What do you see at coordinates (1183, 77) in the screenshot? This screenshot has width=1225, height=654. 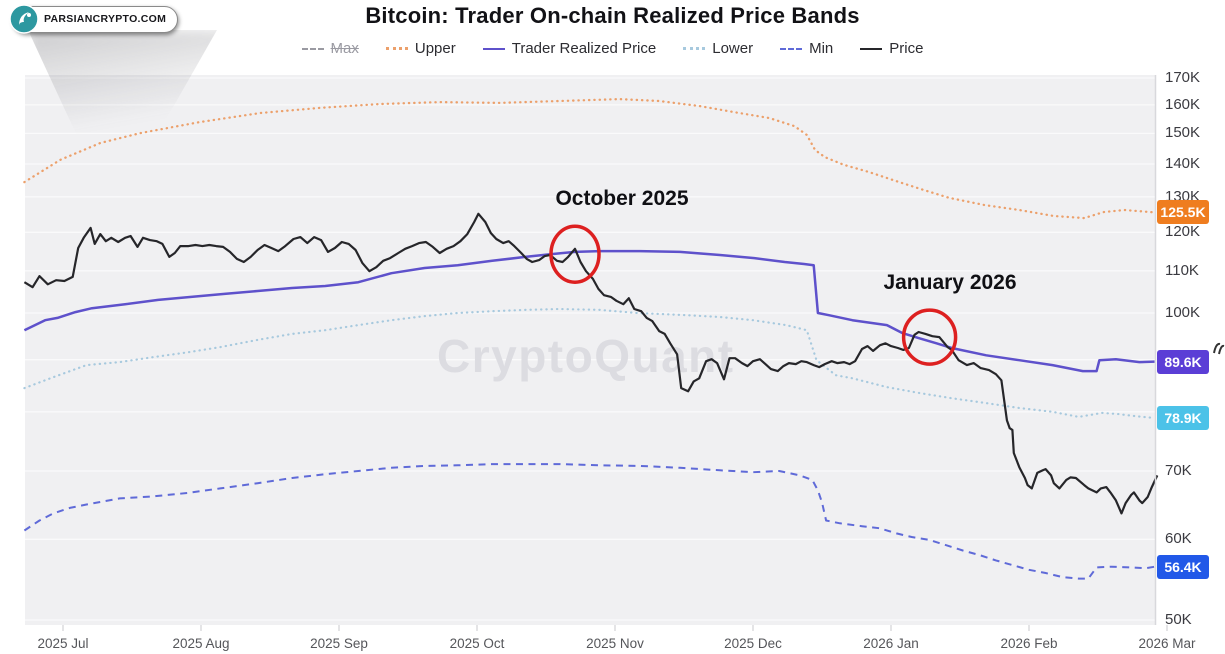 I see `y-axis-label: 170K` at bounding box center [1183, 77].